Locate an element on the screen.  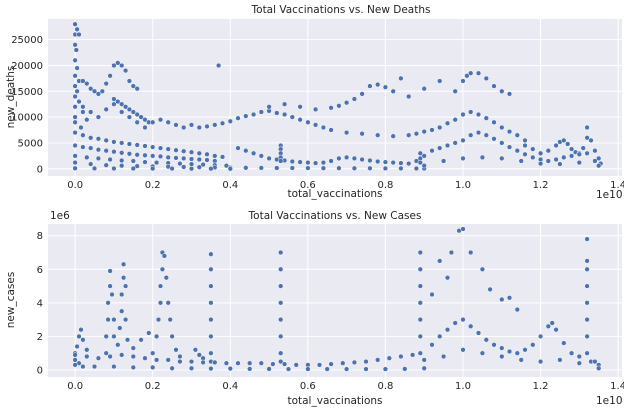
y-tick-label: 8 is located at coordinates (40, 236).